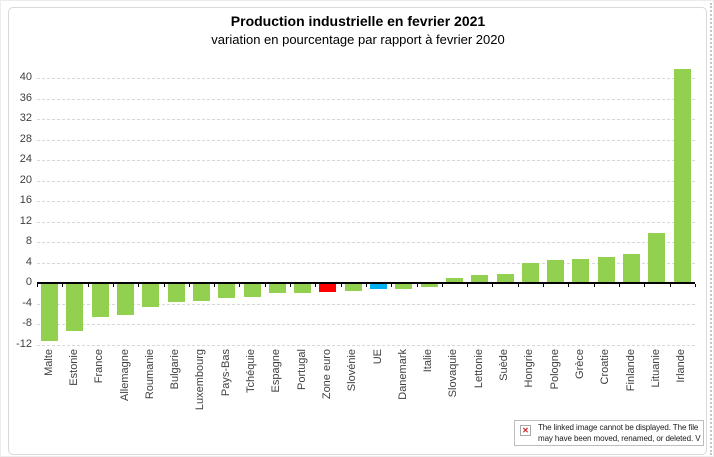  I want to click on broken-image-icon: ✕, so click(525, 430).